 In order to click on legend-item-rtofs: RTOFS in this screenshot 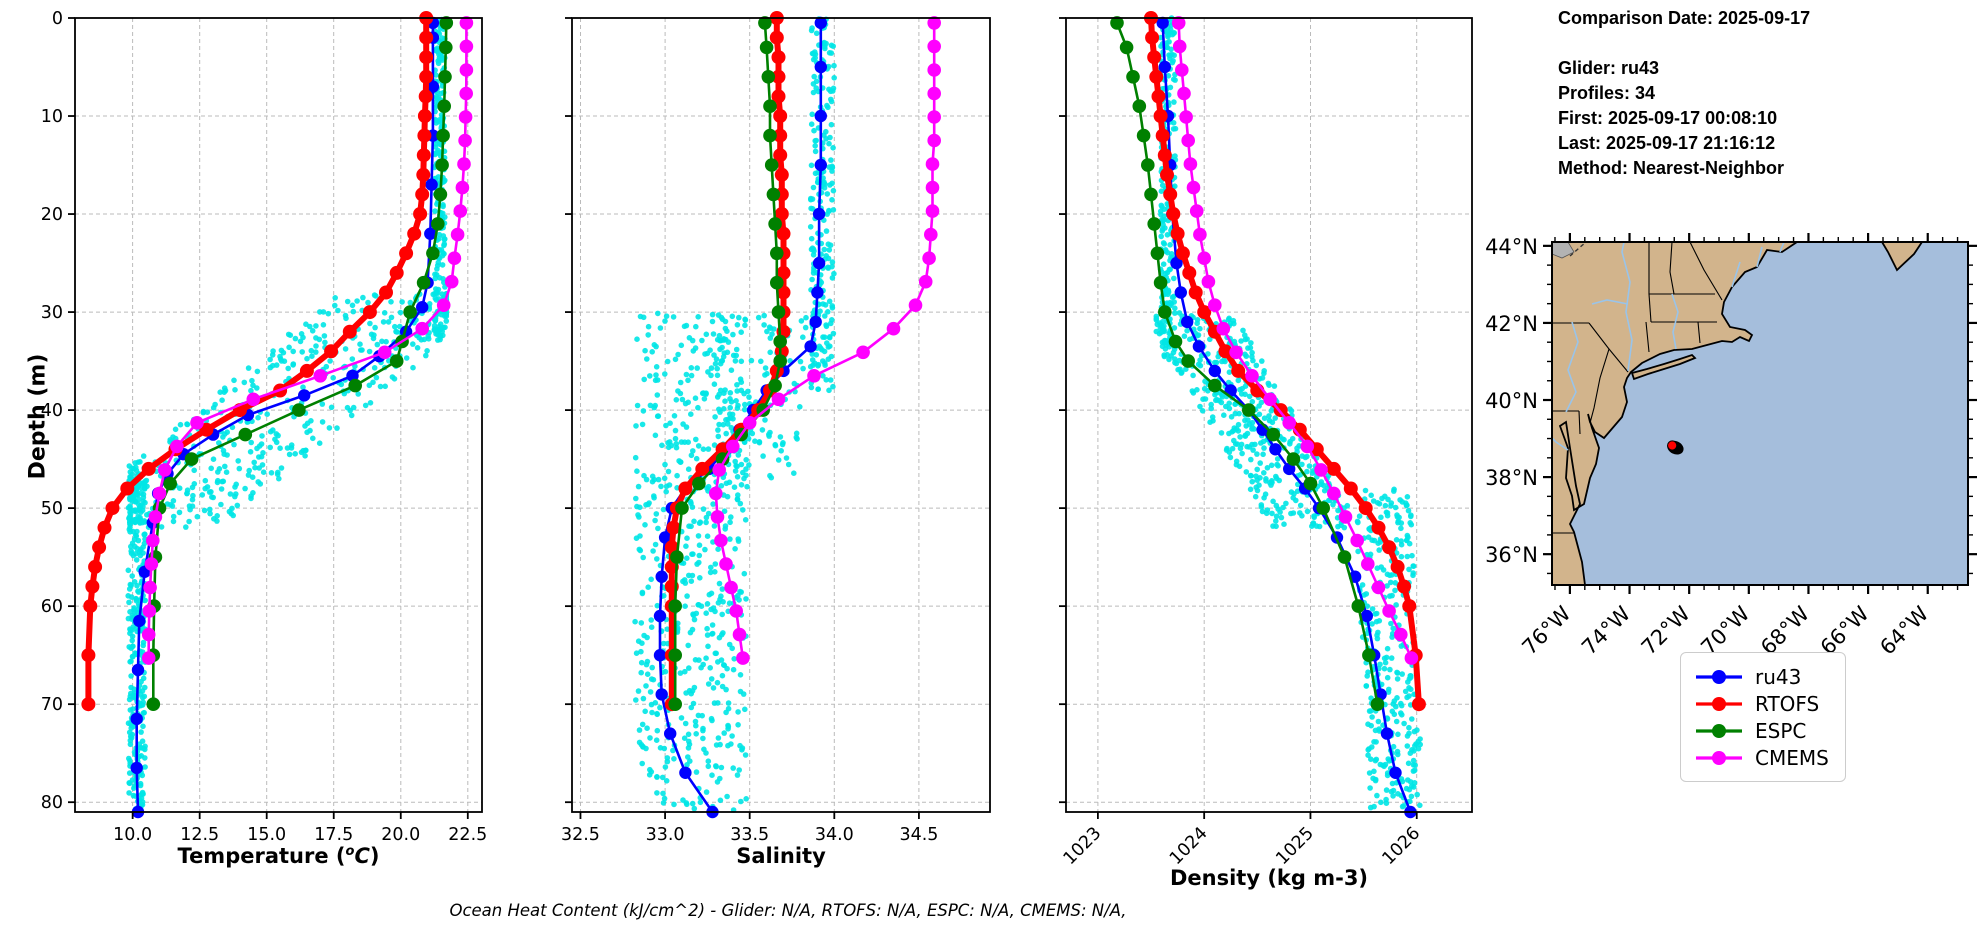, I will do `click(1761, 703)`.